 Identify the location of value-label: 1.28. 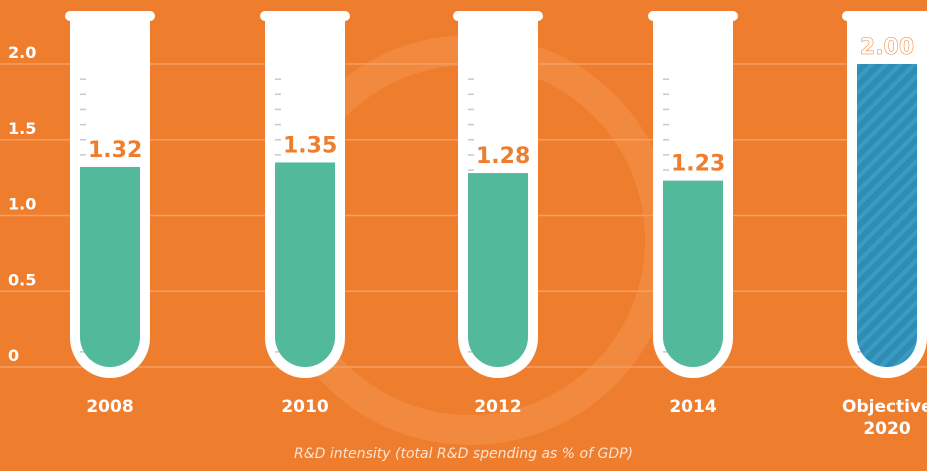
(503, 156).